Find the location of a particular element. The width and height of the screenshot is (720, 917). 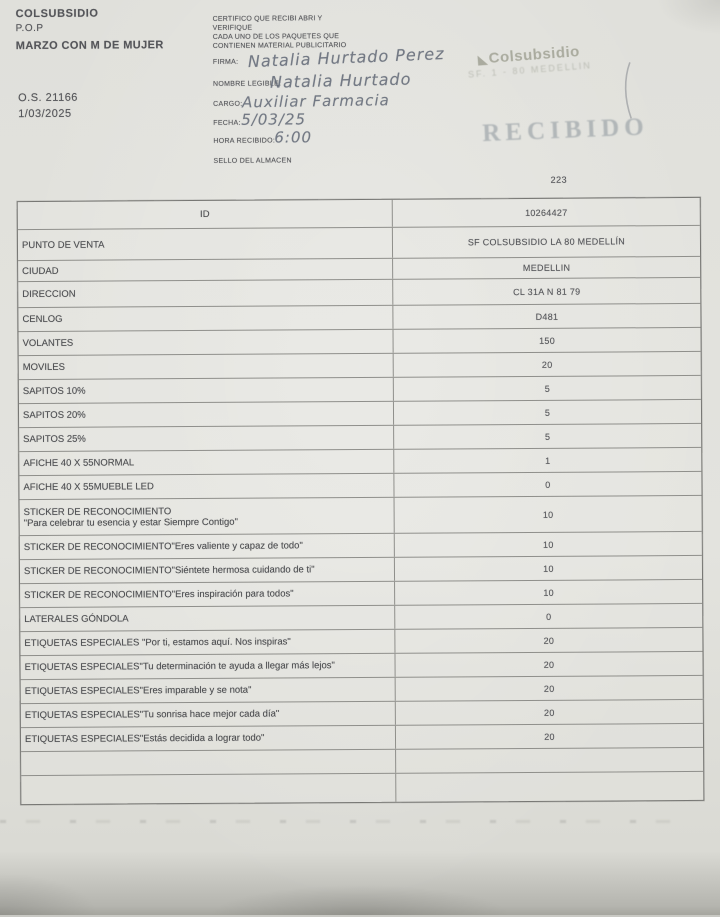

row-value: 1 is located at coordinates (548, 460).